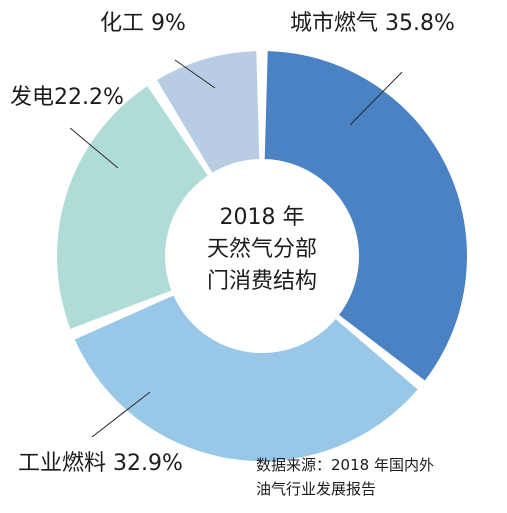  I want to click on slice-label-3: 发电22.2%, so click(67, 97).